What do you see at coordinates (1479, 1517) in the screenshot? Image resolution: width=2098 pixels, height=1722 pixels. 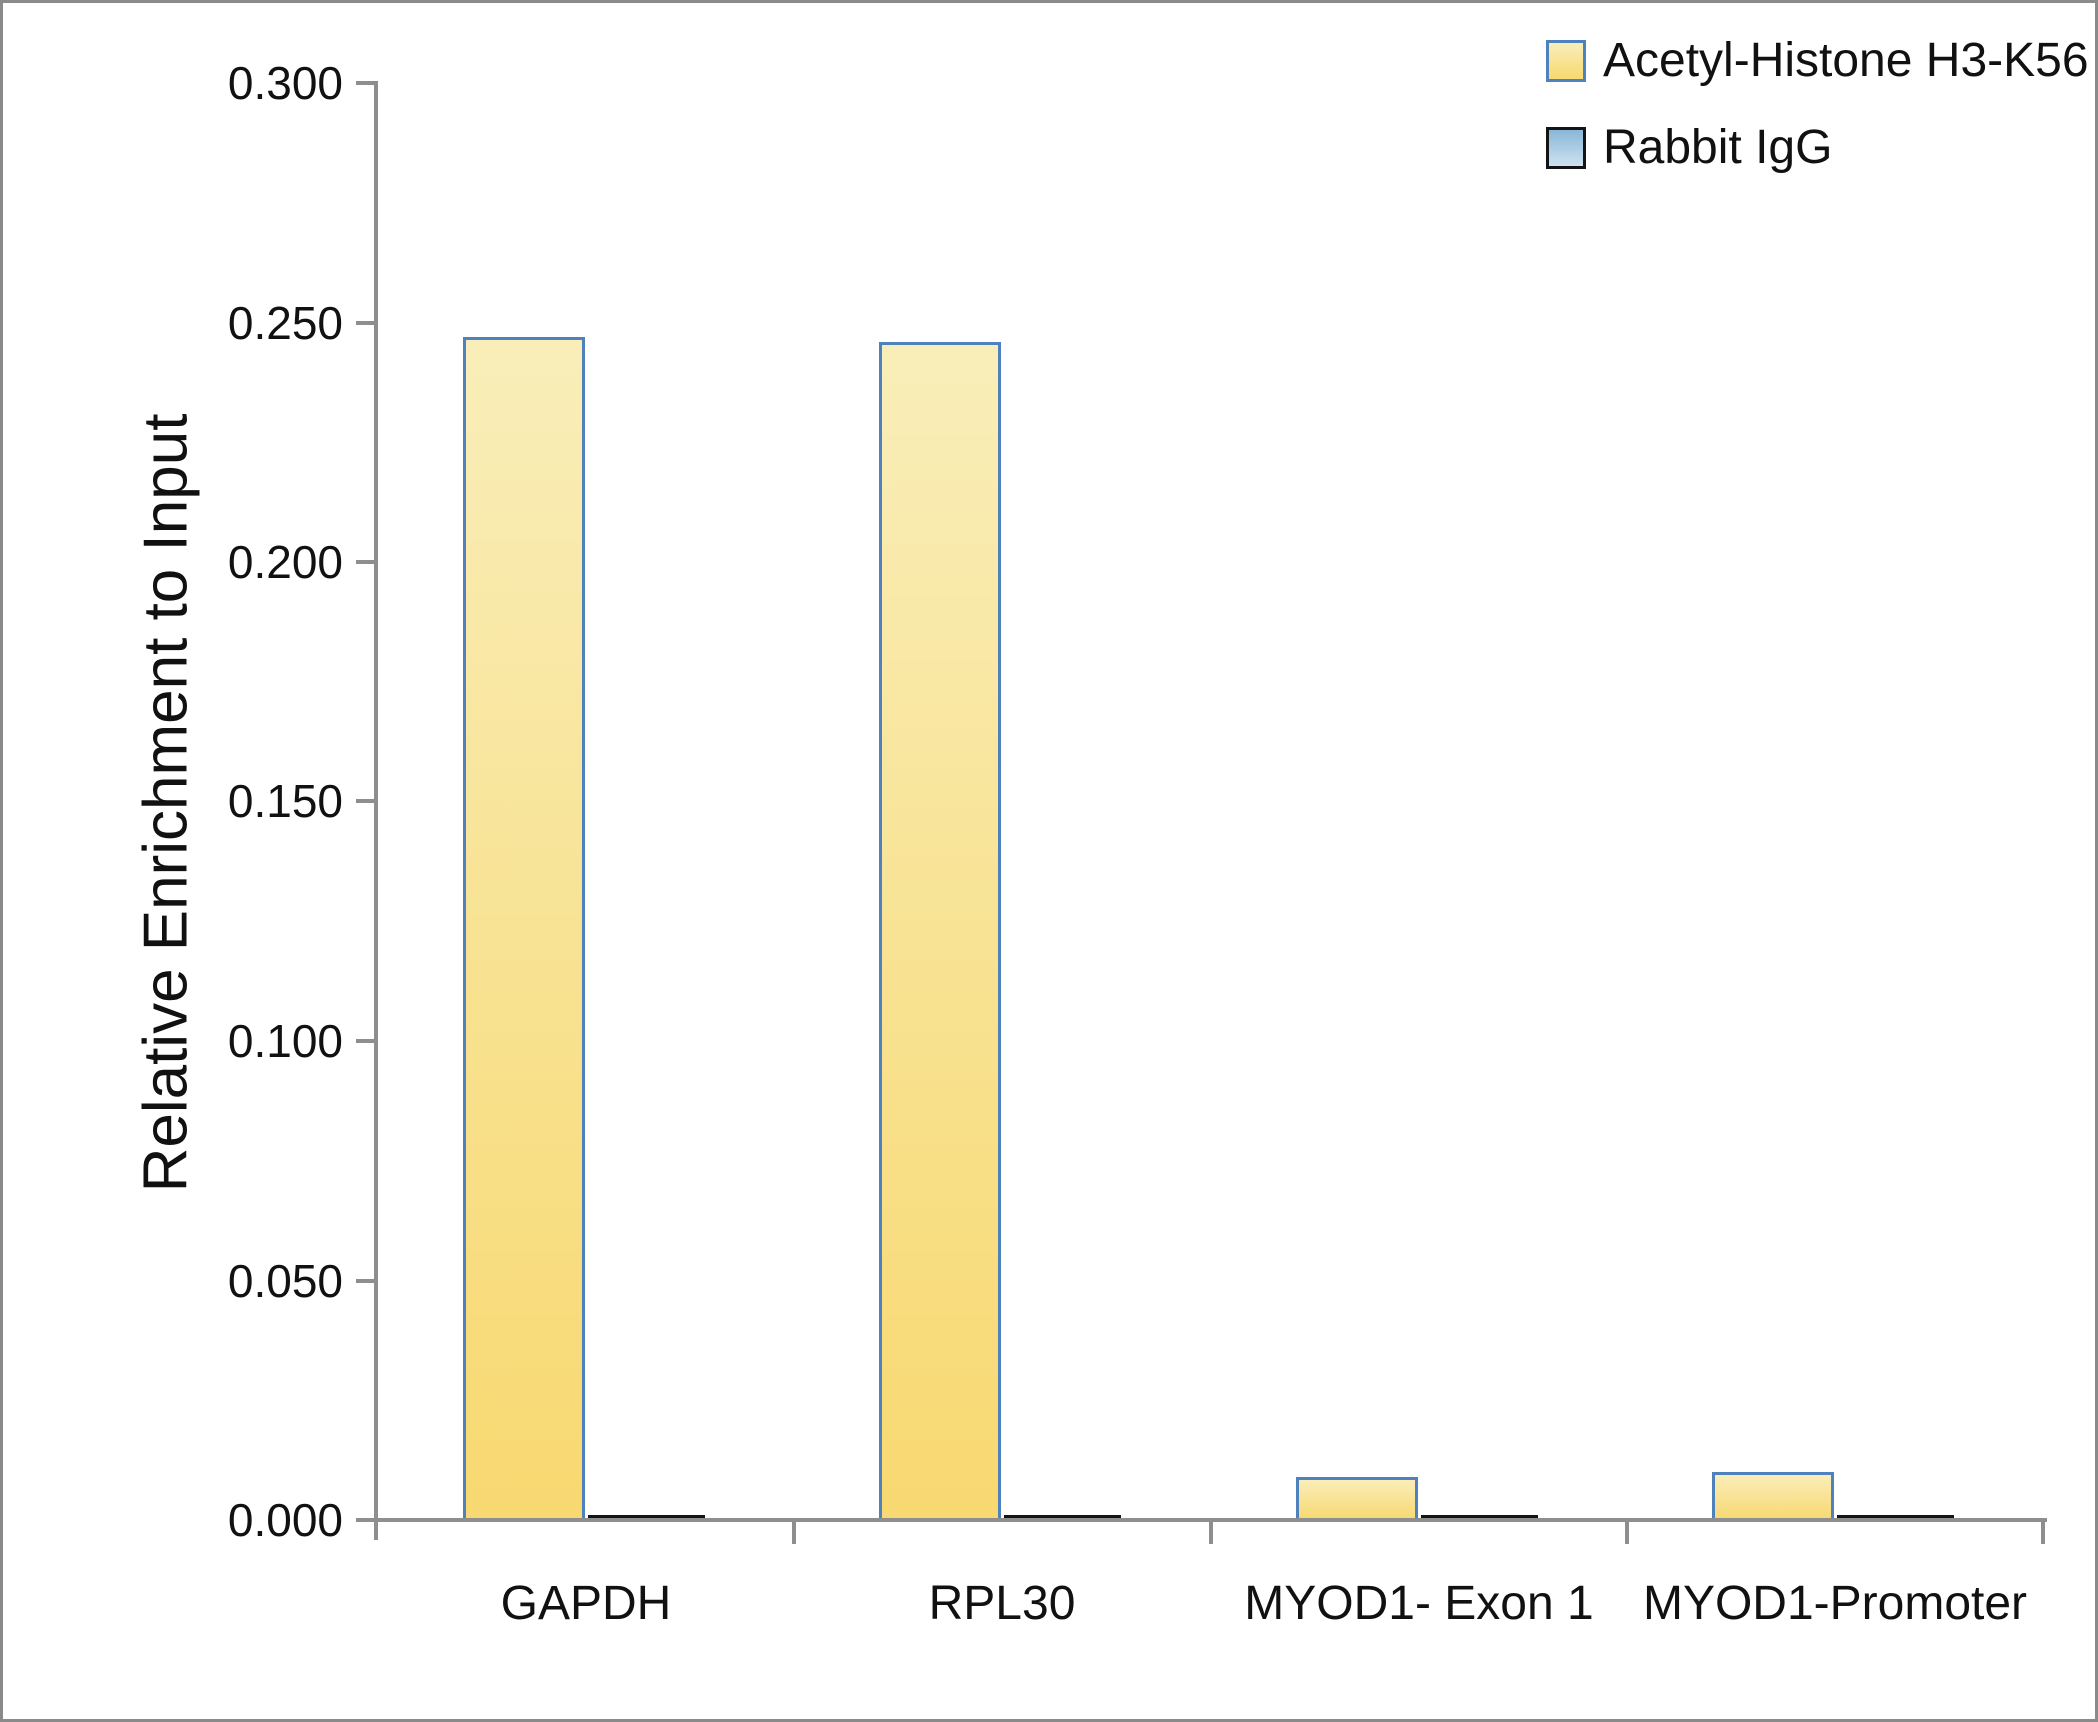 I see `bar-myod1-exon-1-rabbit-igg` at bounding box center [1479, 1517].